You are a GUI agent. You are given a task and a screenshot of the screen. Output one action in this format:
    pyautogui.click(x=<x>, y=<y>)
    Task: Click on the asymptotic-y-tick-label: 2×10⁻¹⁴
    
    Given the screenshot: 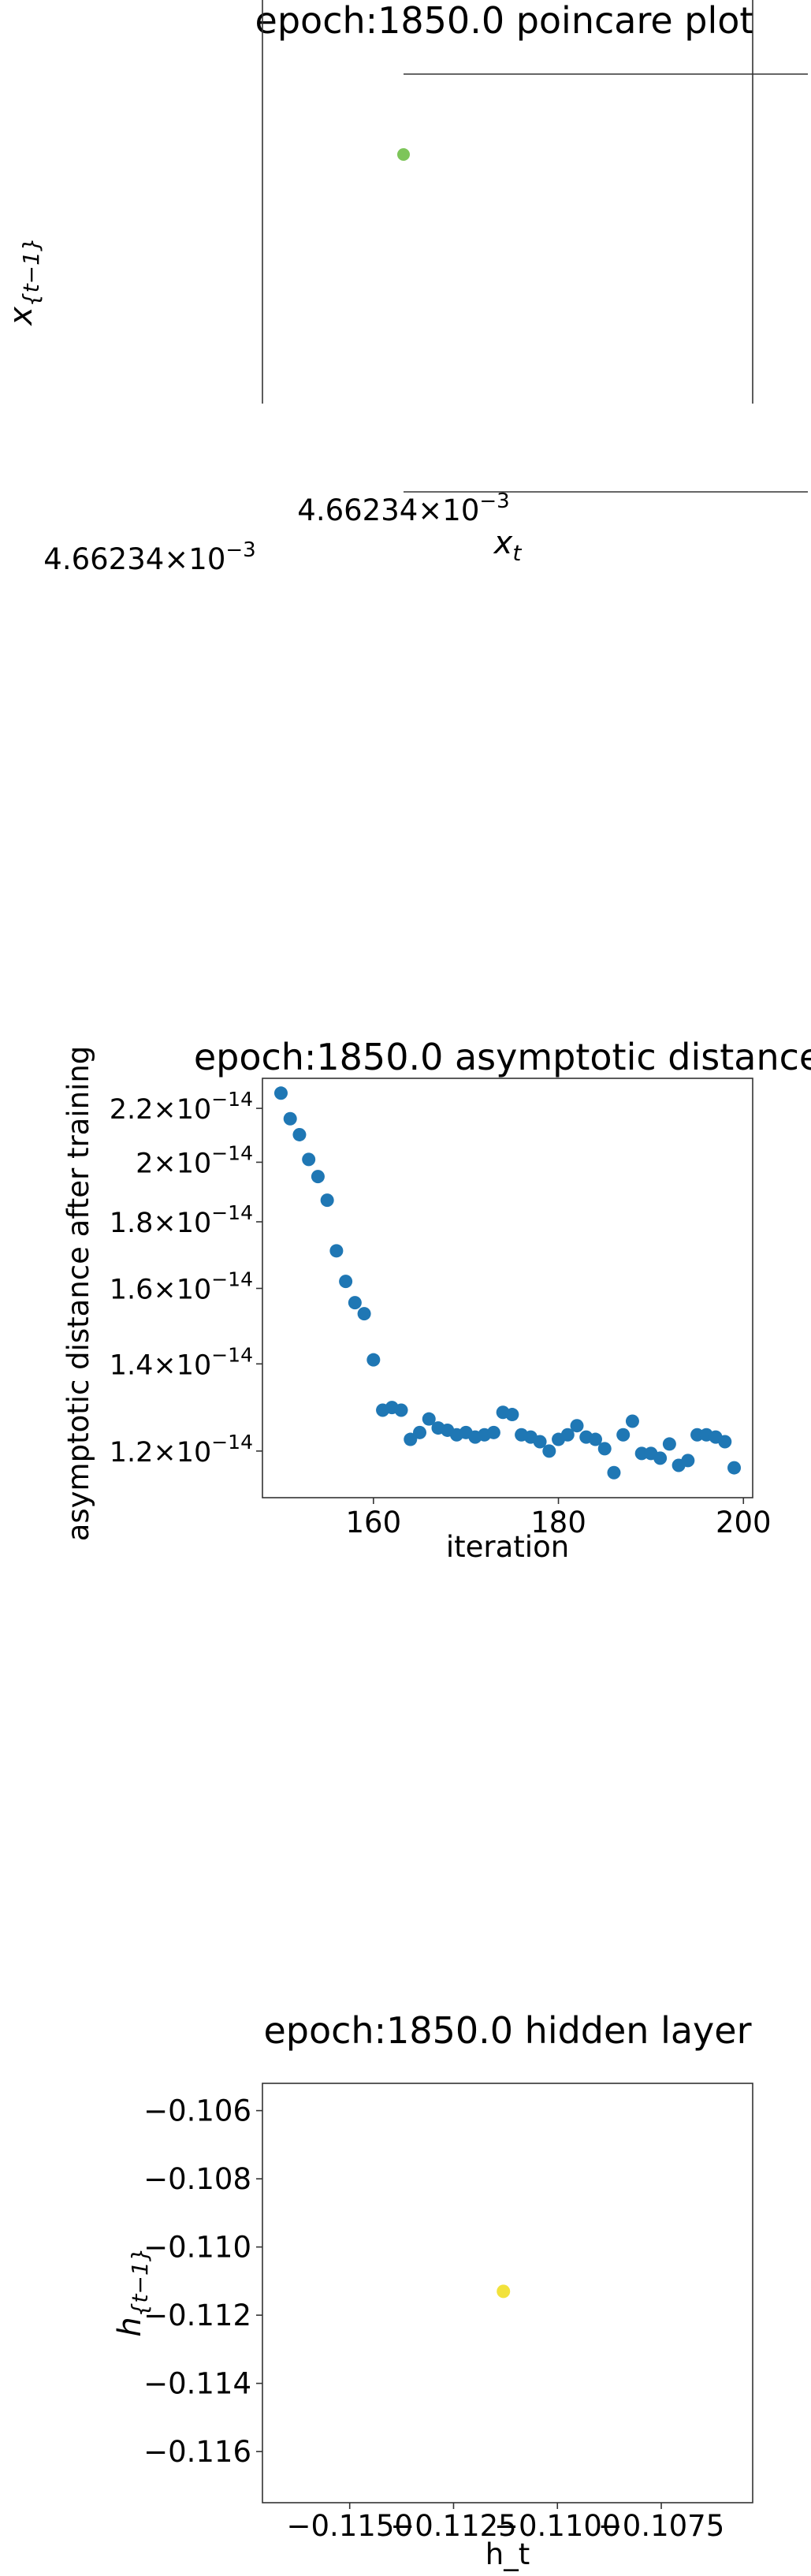 What is the action you would take?
    pyautogui.click(x=194, y=1160)
    